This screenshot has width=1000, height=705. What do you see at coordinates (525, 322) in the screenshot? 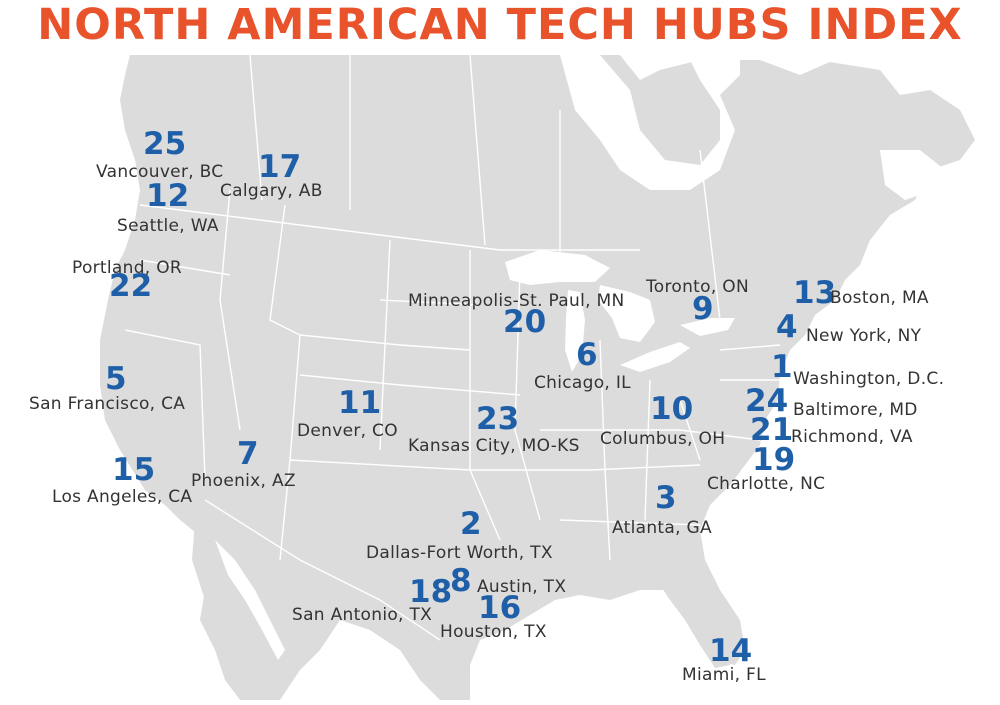
I see `rank-minneapolis-st-paul-mn: 20` at bounding box center [525, 322].